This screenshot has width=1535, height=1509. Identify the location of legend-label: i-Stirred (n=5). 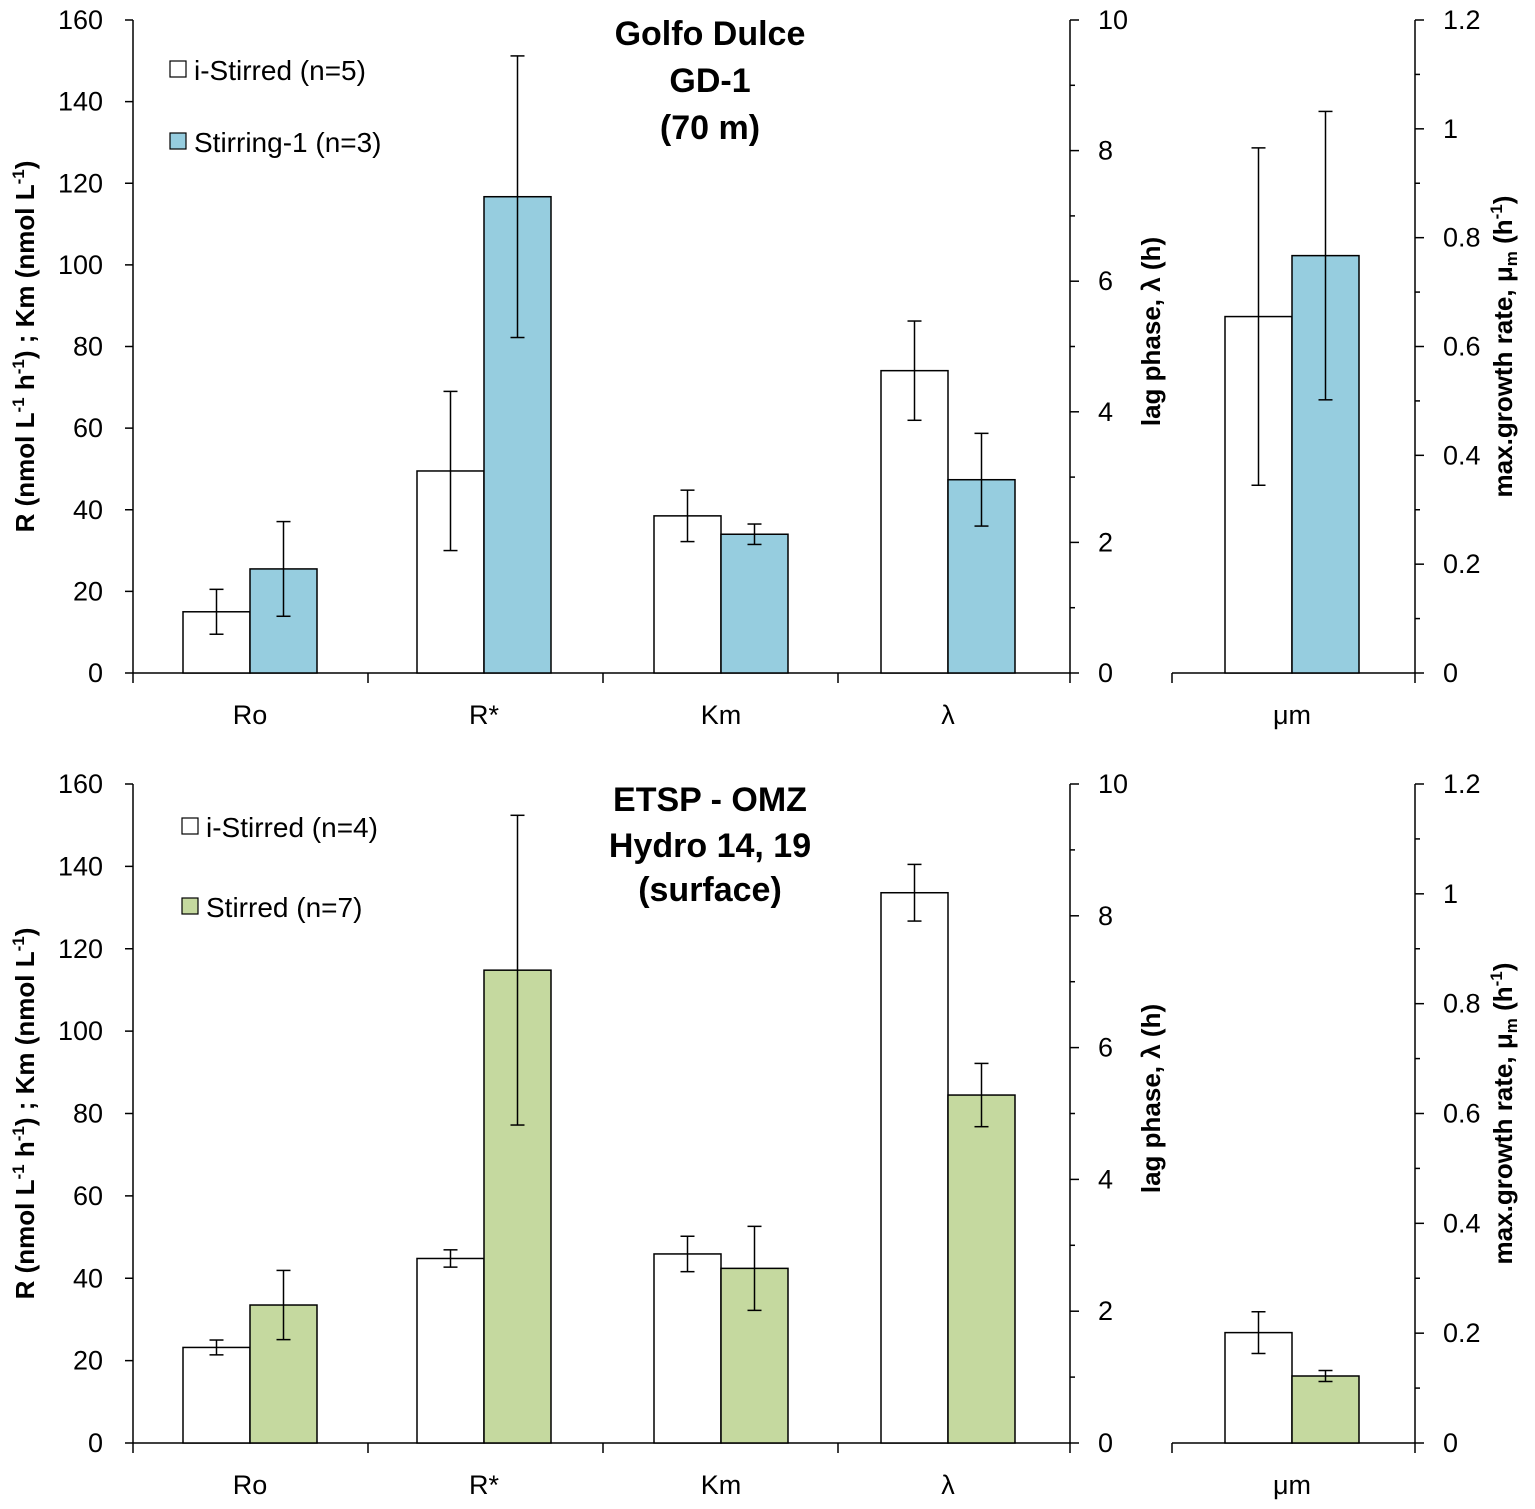
(280, 70).